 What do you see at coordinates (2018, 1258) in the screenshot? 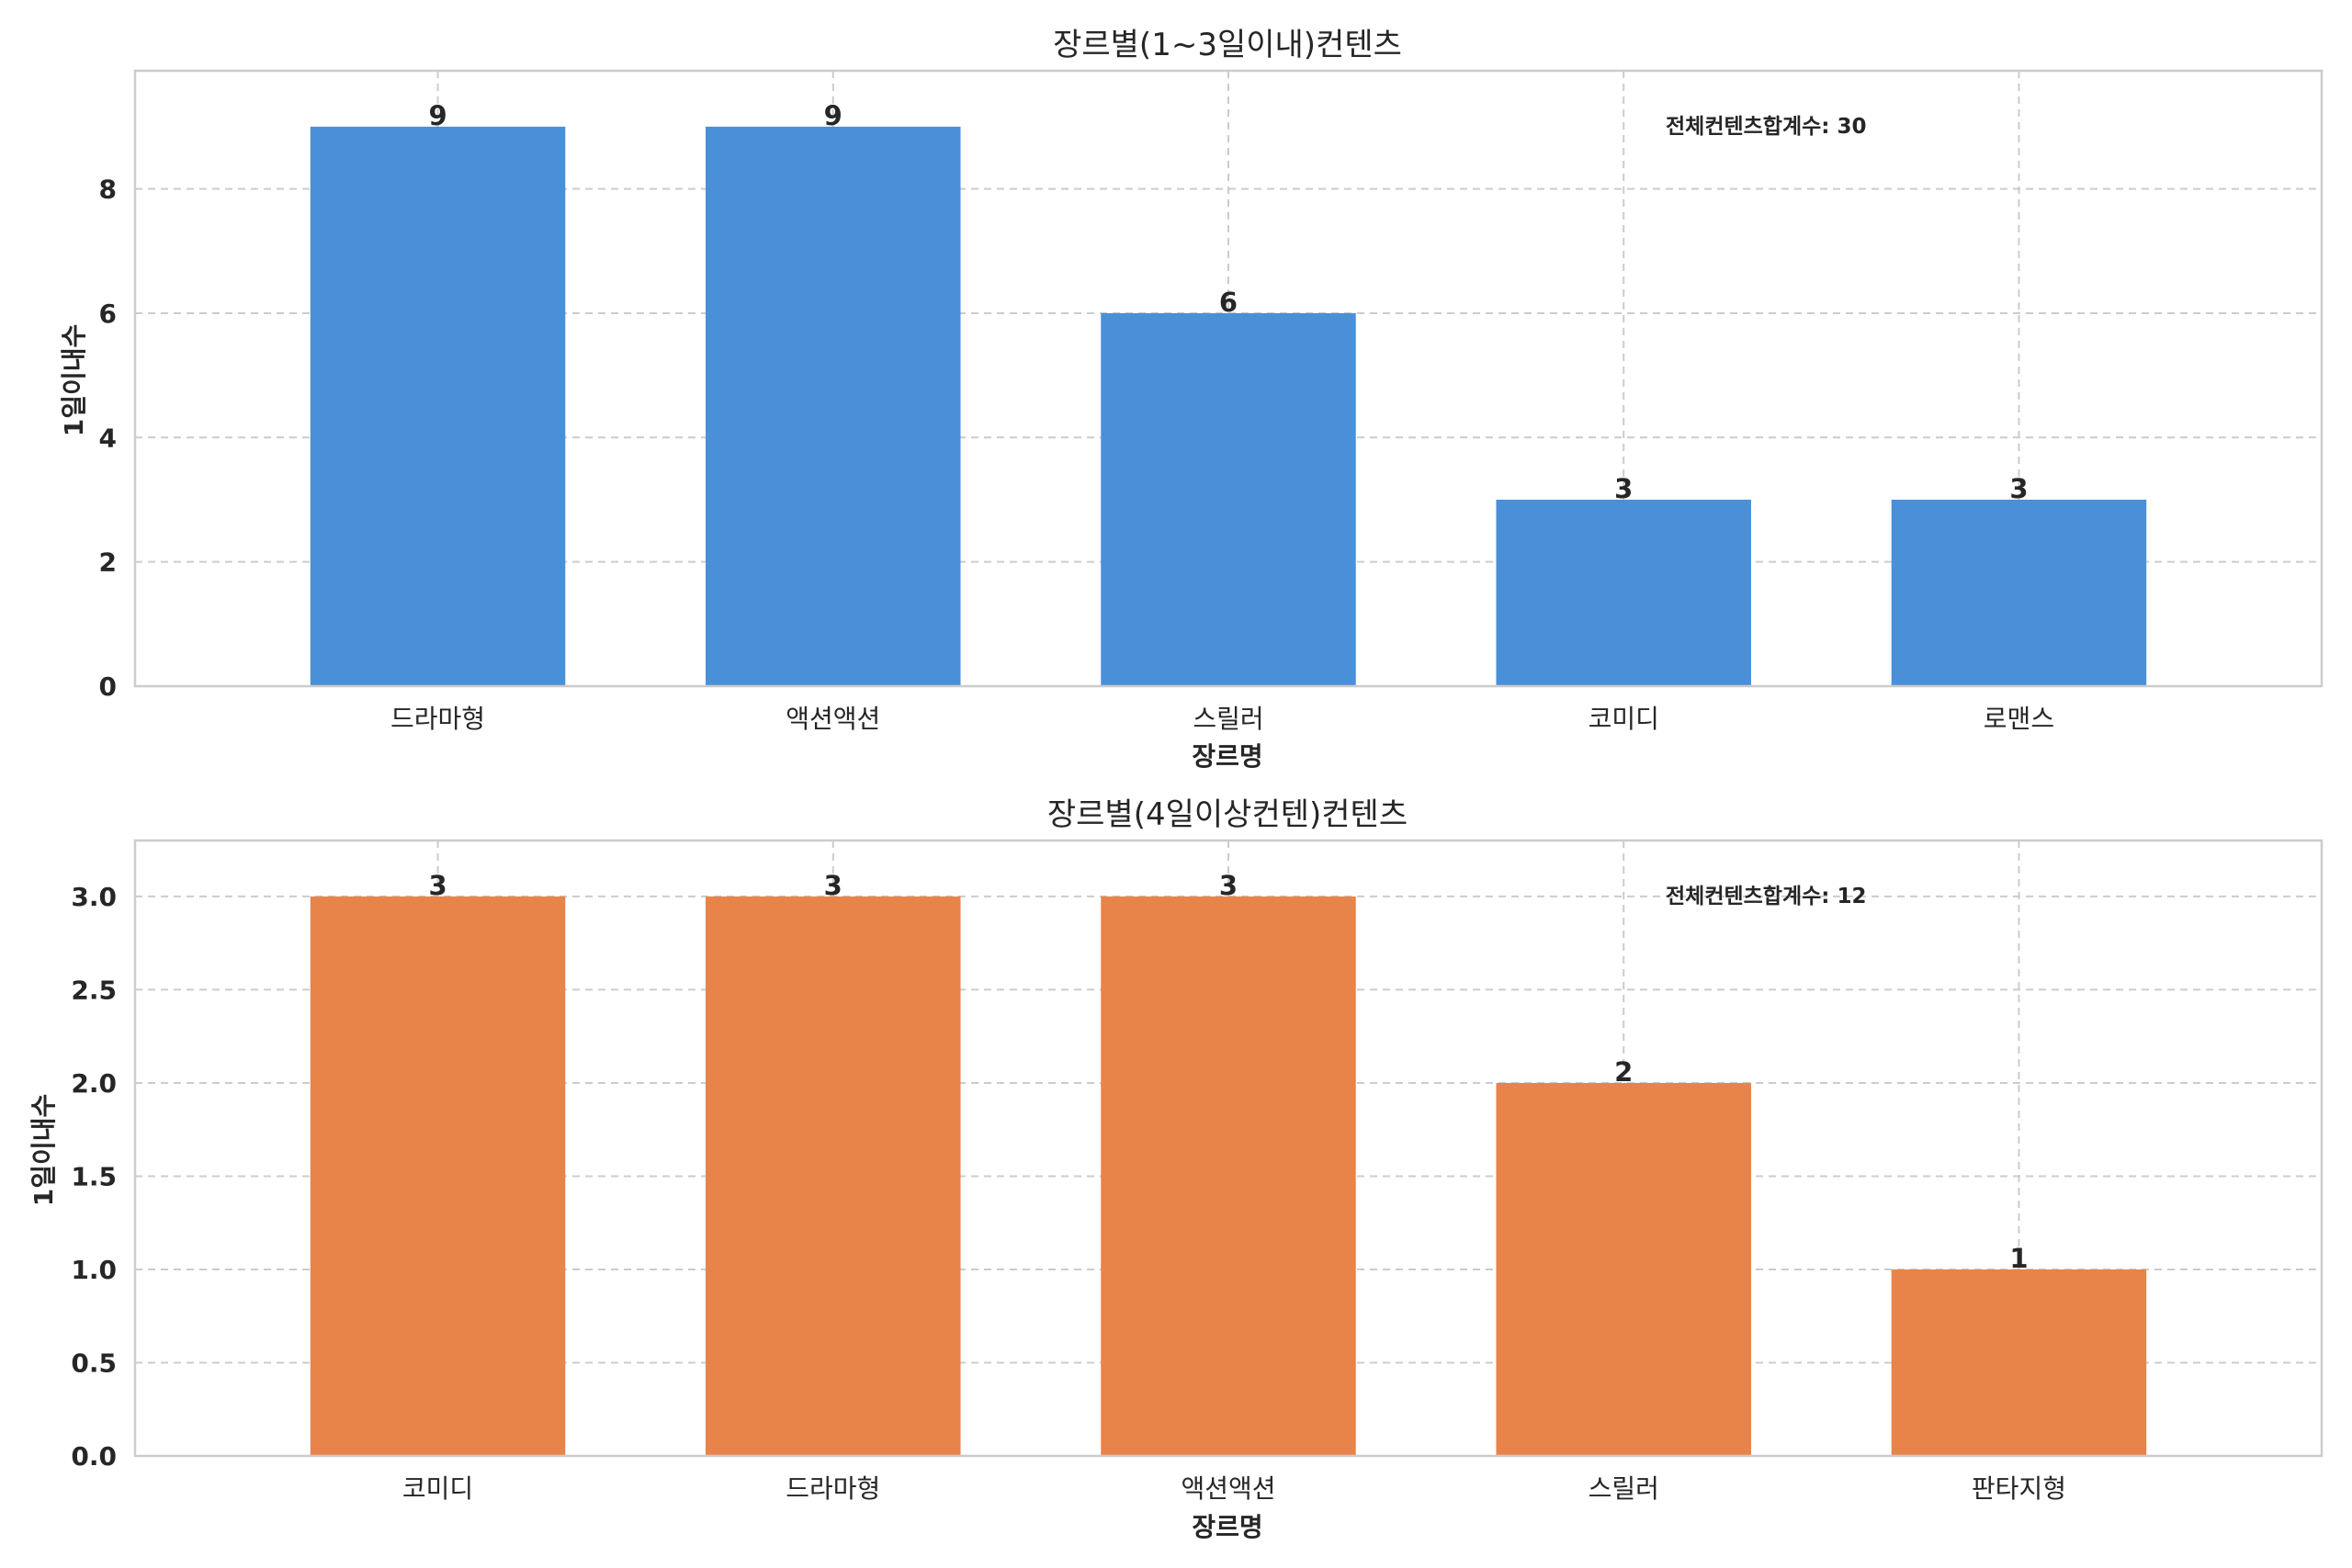
I see `bar-value-label: 1` at bounding box center [2018, 1258].